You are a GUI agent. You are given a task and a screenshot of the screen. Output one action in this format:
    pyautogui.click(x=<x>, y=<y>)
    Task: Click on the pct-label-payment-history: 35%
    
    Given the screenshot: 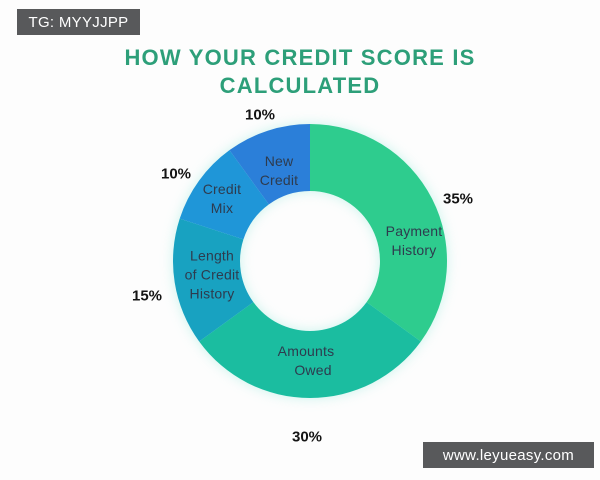 What is the action you would take?
    pyautogui.click(x=458, y=199)
    